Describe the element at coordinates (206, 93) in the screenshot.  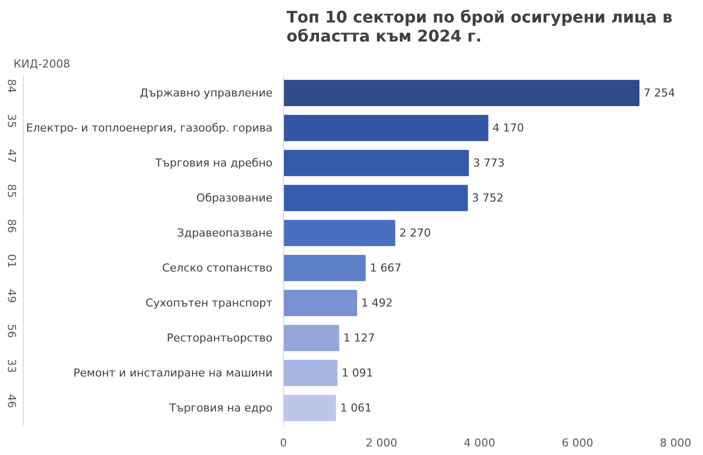
I see `y-tick-label: Държавно управление` at that location.